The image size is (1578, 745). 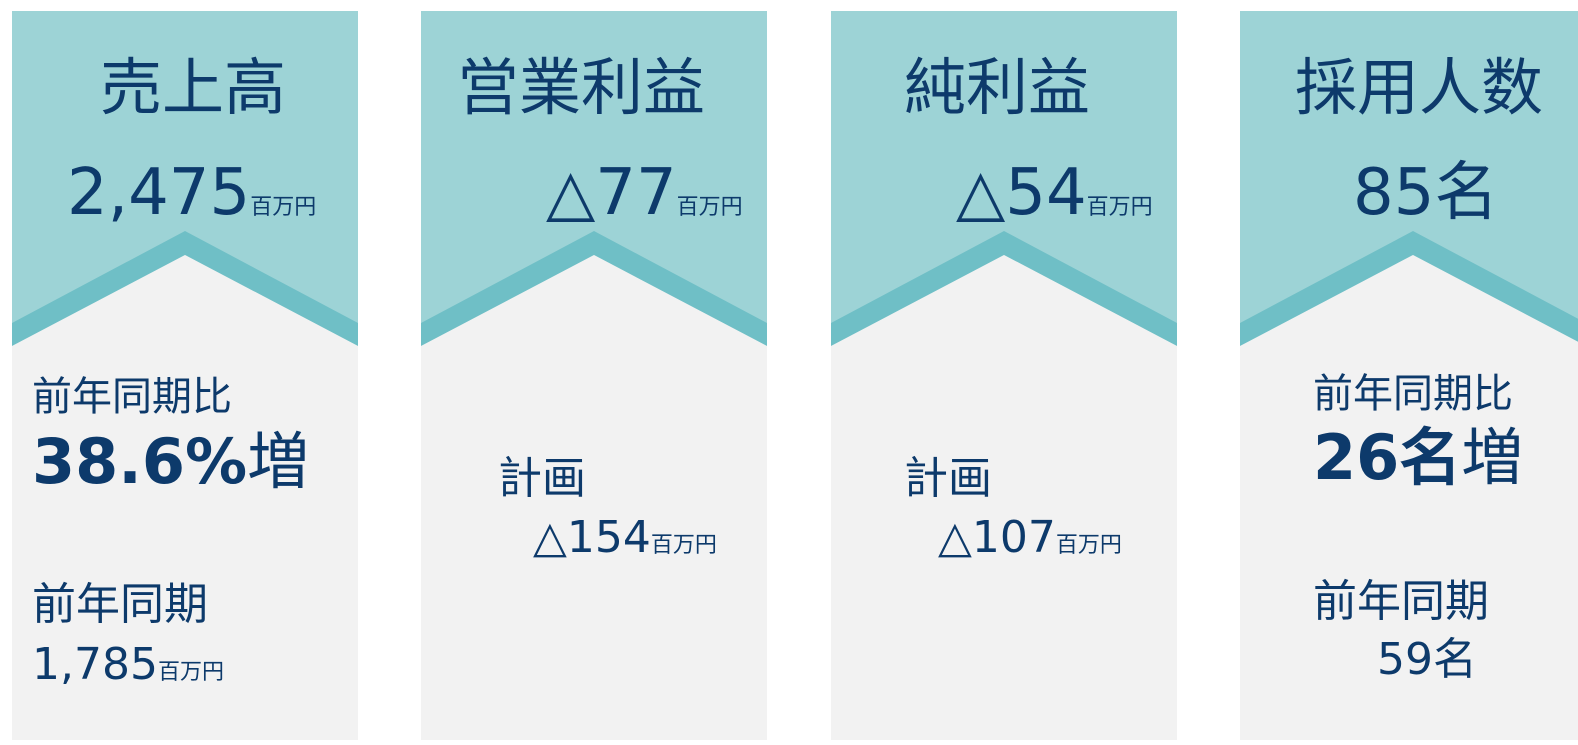 I want to click on change: 26名増, so click(x=1418, y=458).